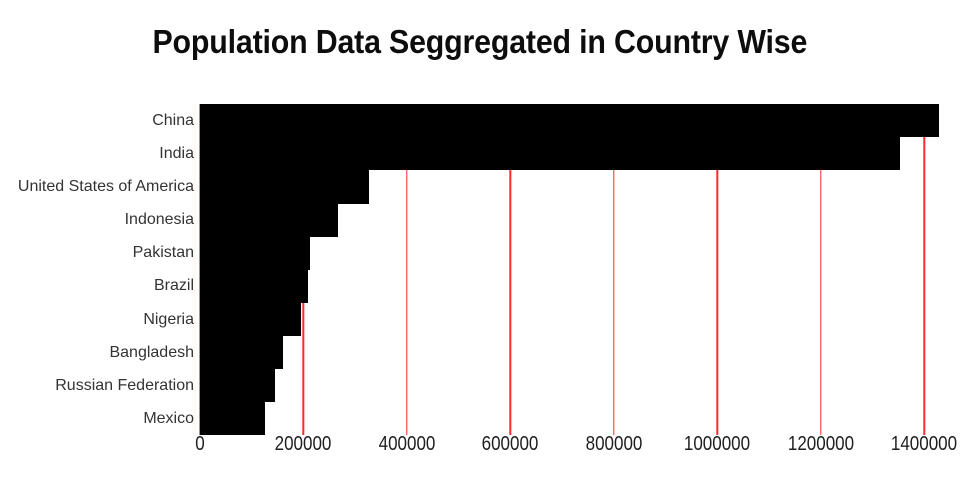 The width and height of the screenshot is (960, 500). I want to click on x-tick-label-text-800000: 800000, so click(614, 444).